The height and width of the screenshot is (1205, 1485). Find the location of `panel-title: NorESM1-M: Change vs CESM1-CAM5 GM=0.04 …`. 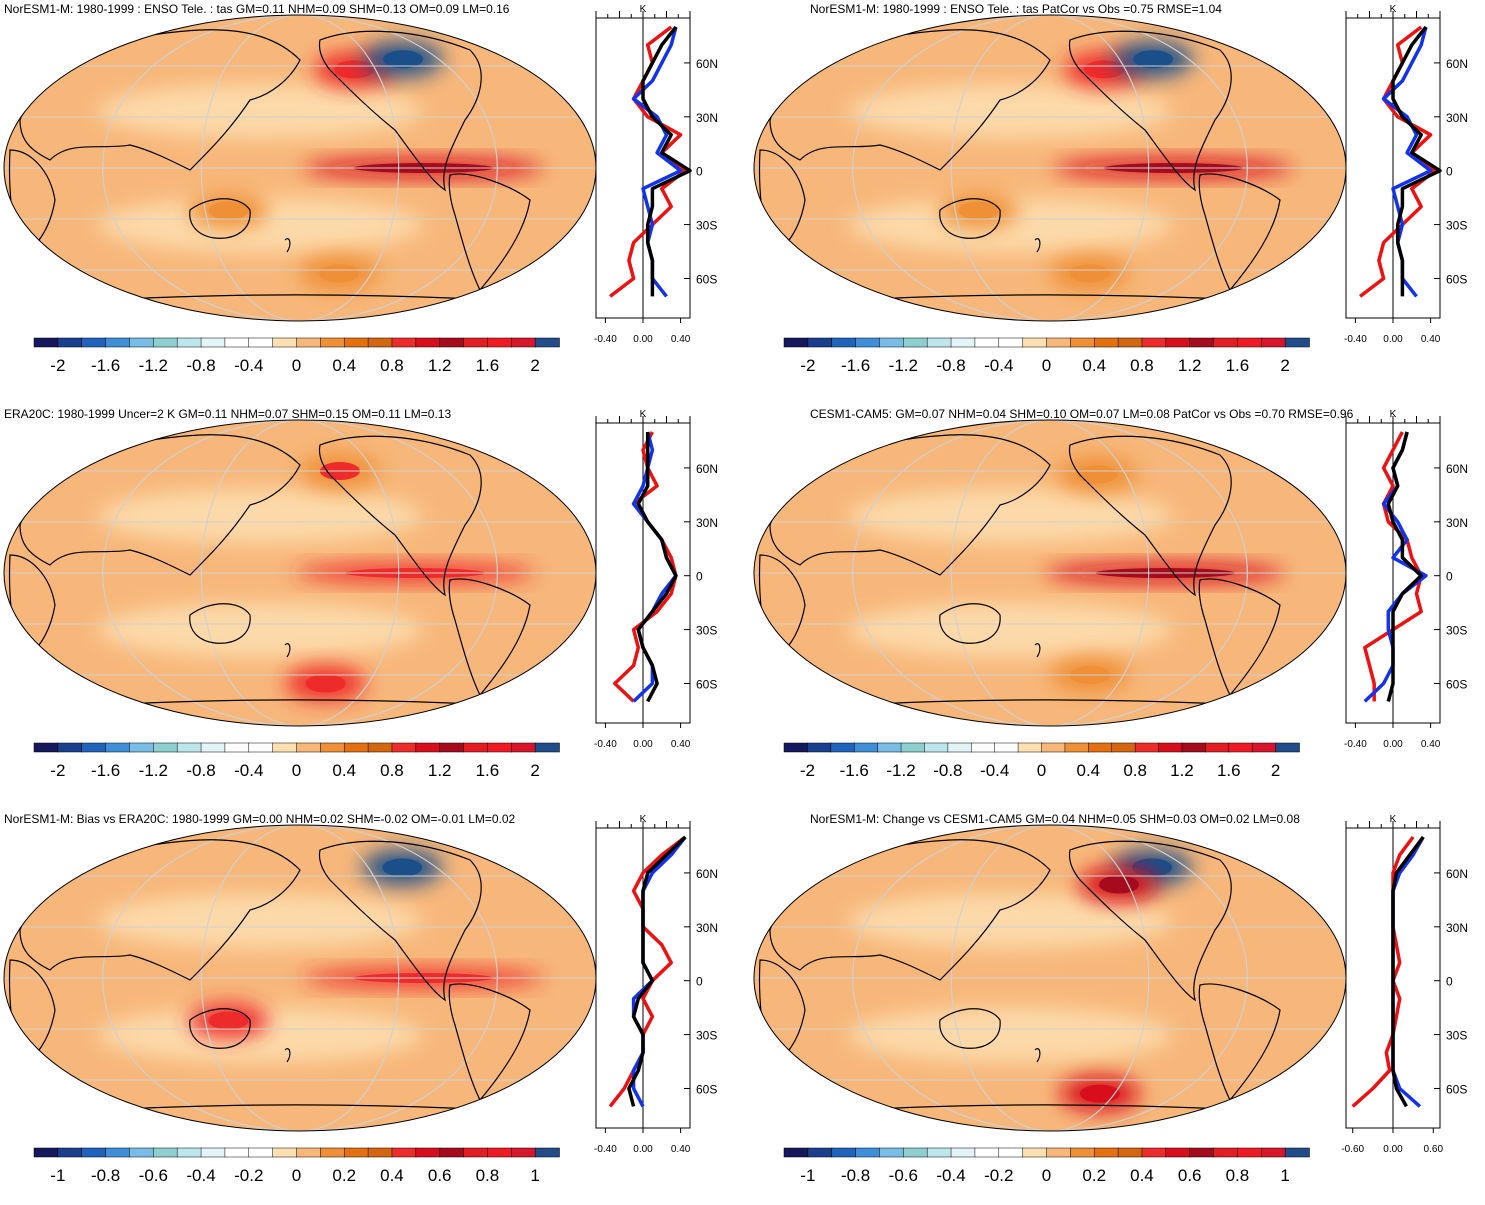

panel-title: NorESM1-M: Change vs CESM1-CAM5 GM=0.04 … is located at coordinates (1055, 819).